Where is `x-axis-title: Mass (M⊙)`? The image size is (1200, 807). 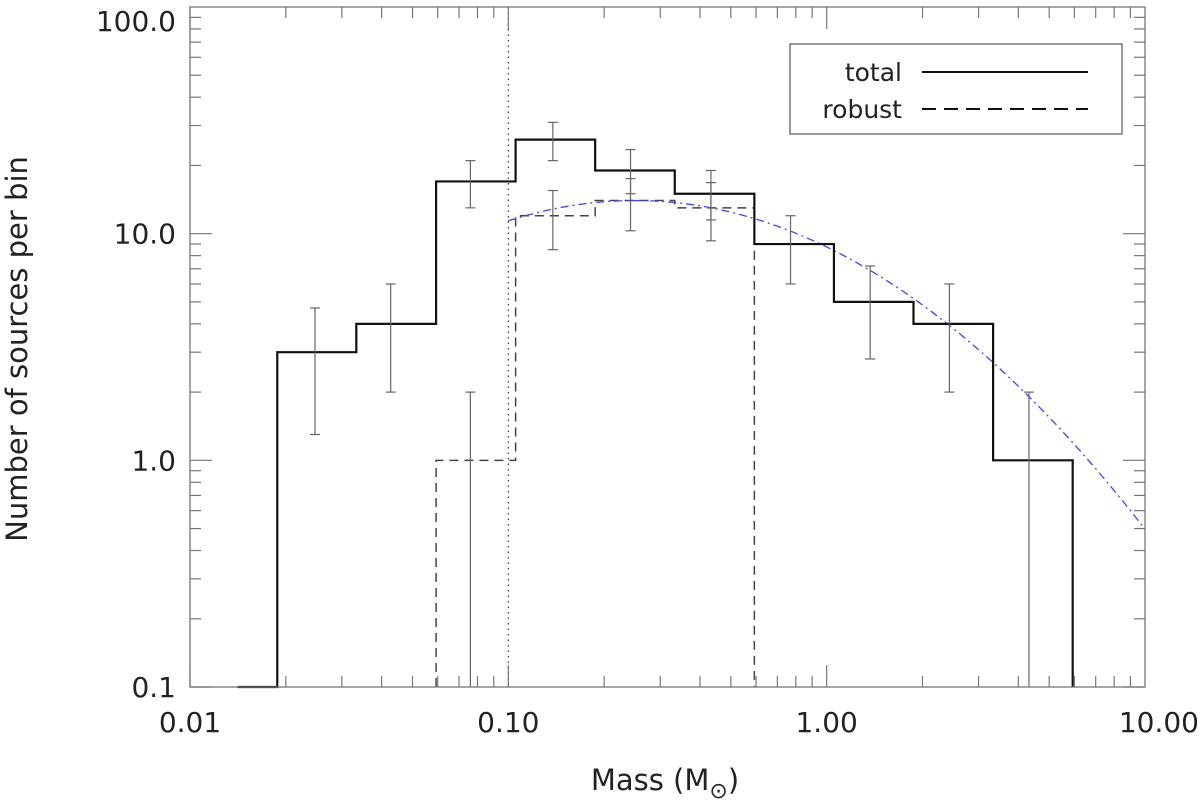 x-axis-title: Mass (M⊙) is located at coordinates (665, 783).